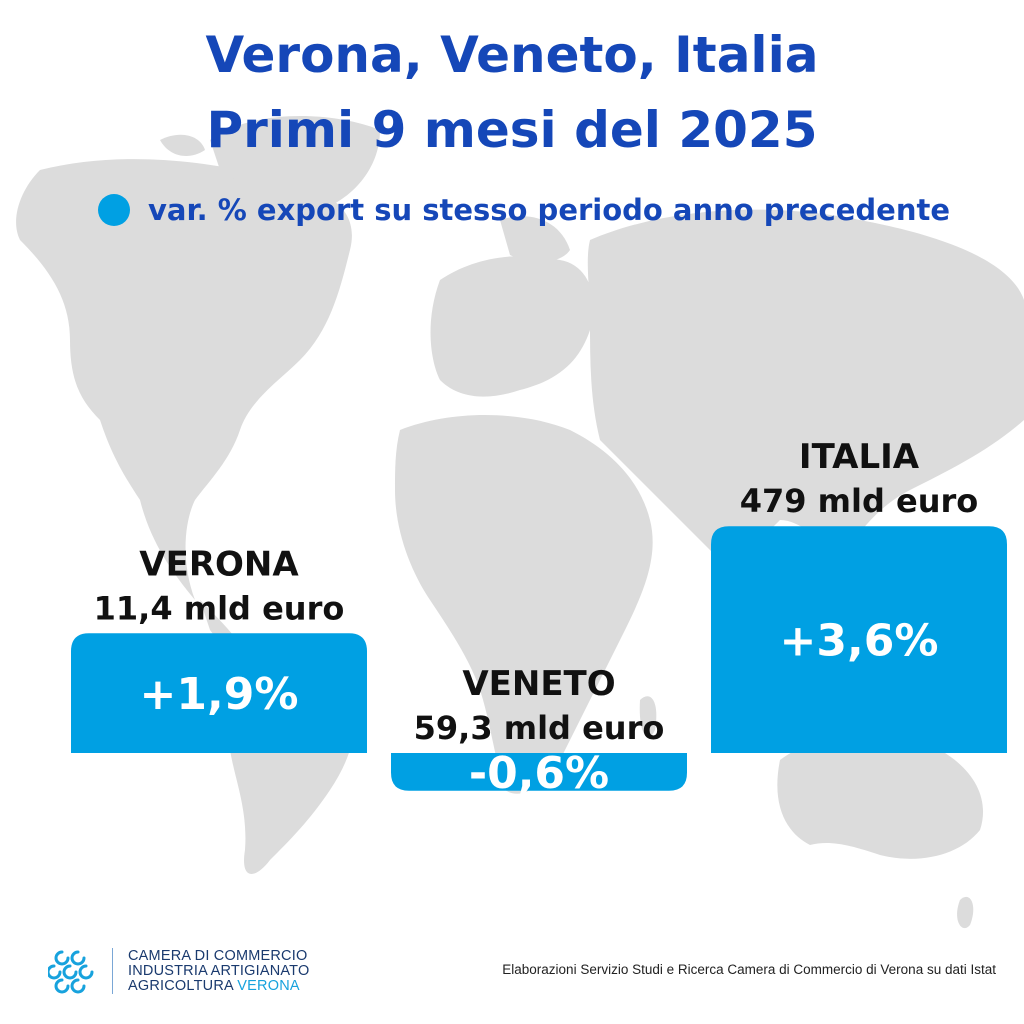 The width and height of the screenshot is (1024, 1024). Describe the element at coordinates (218, 956) in the screenshot. I see `logo-text-line-1: CAMERA DI COMMERCIO` at that location.